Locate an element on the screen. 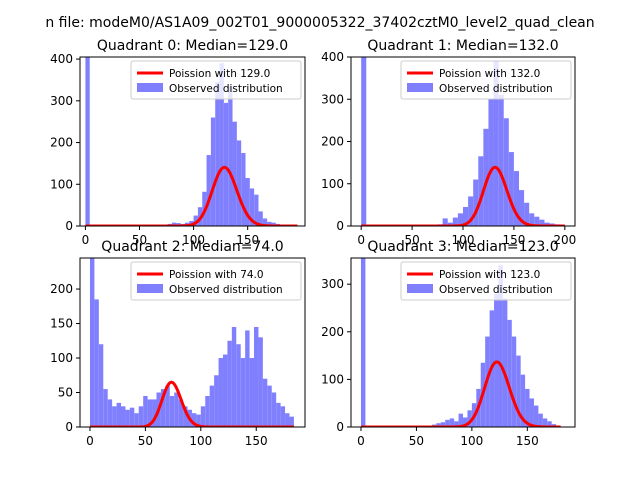 This screenshot has width=640, height=480. legend-poisson-label: Poission with 129.0 is located at coordinates (219, 74).